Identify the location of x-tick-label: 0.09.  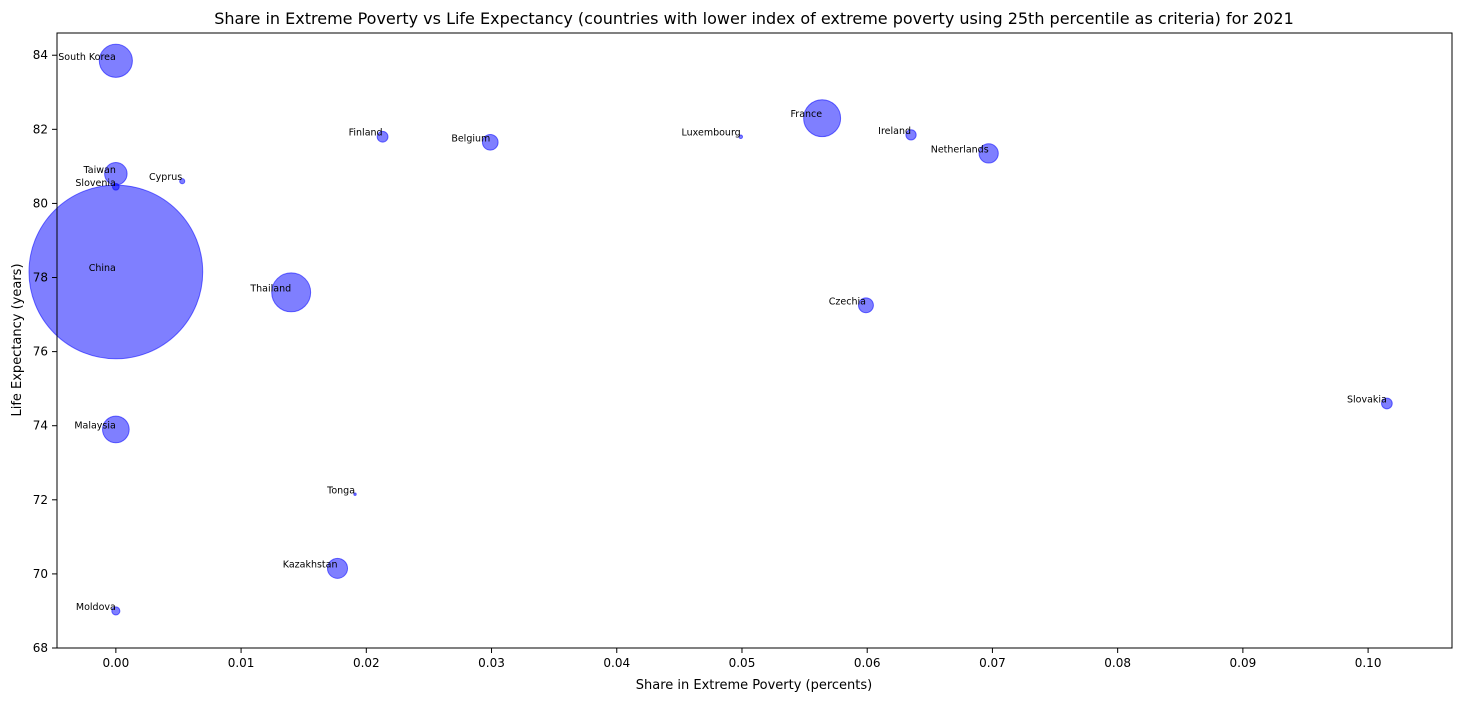
(1243, 663).